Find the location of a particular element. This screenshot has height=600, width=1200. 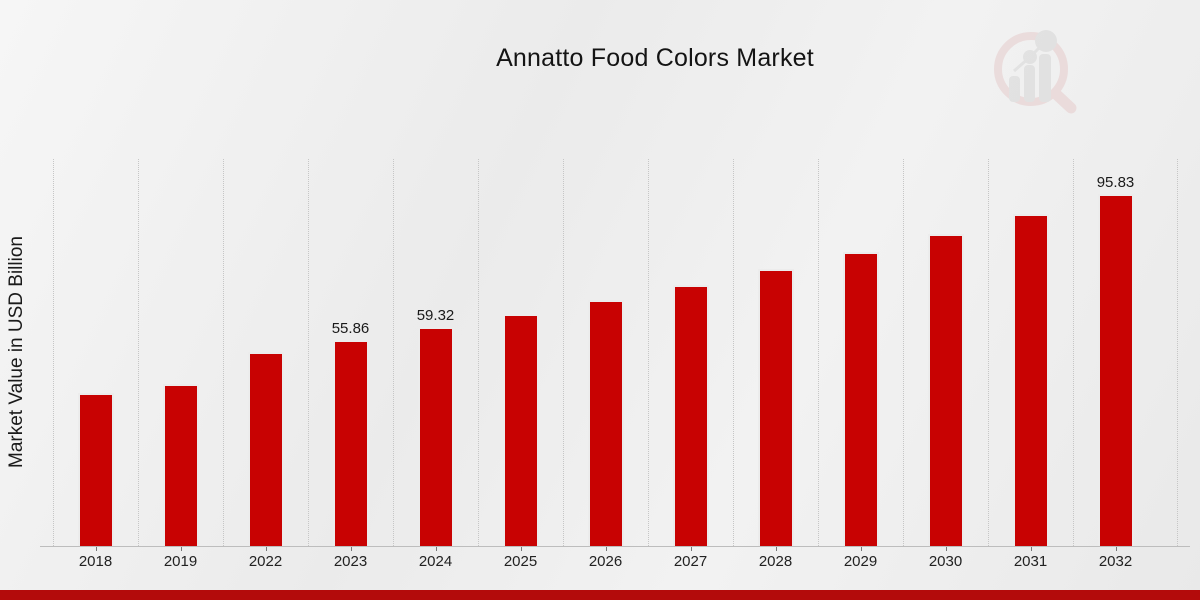

bar-2024 is located at coordinates (435, 436).